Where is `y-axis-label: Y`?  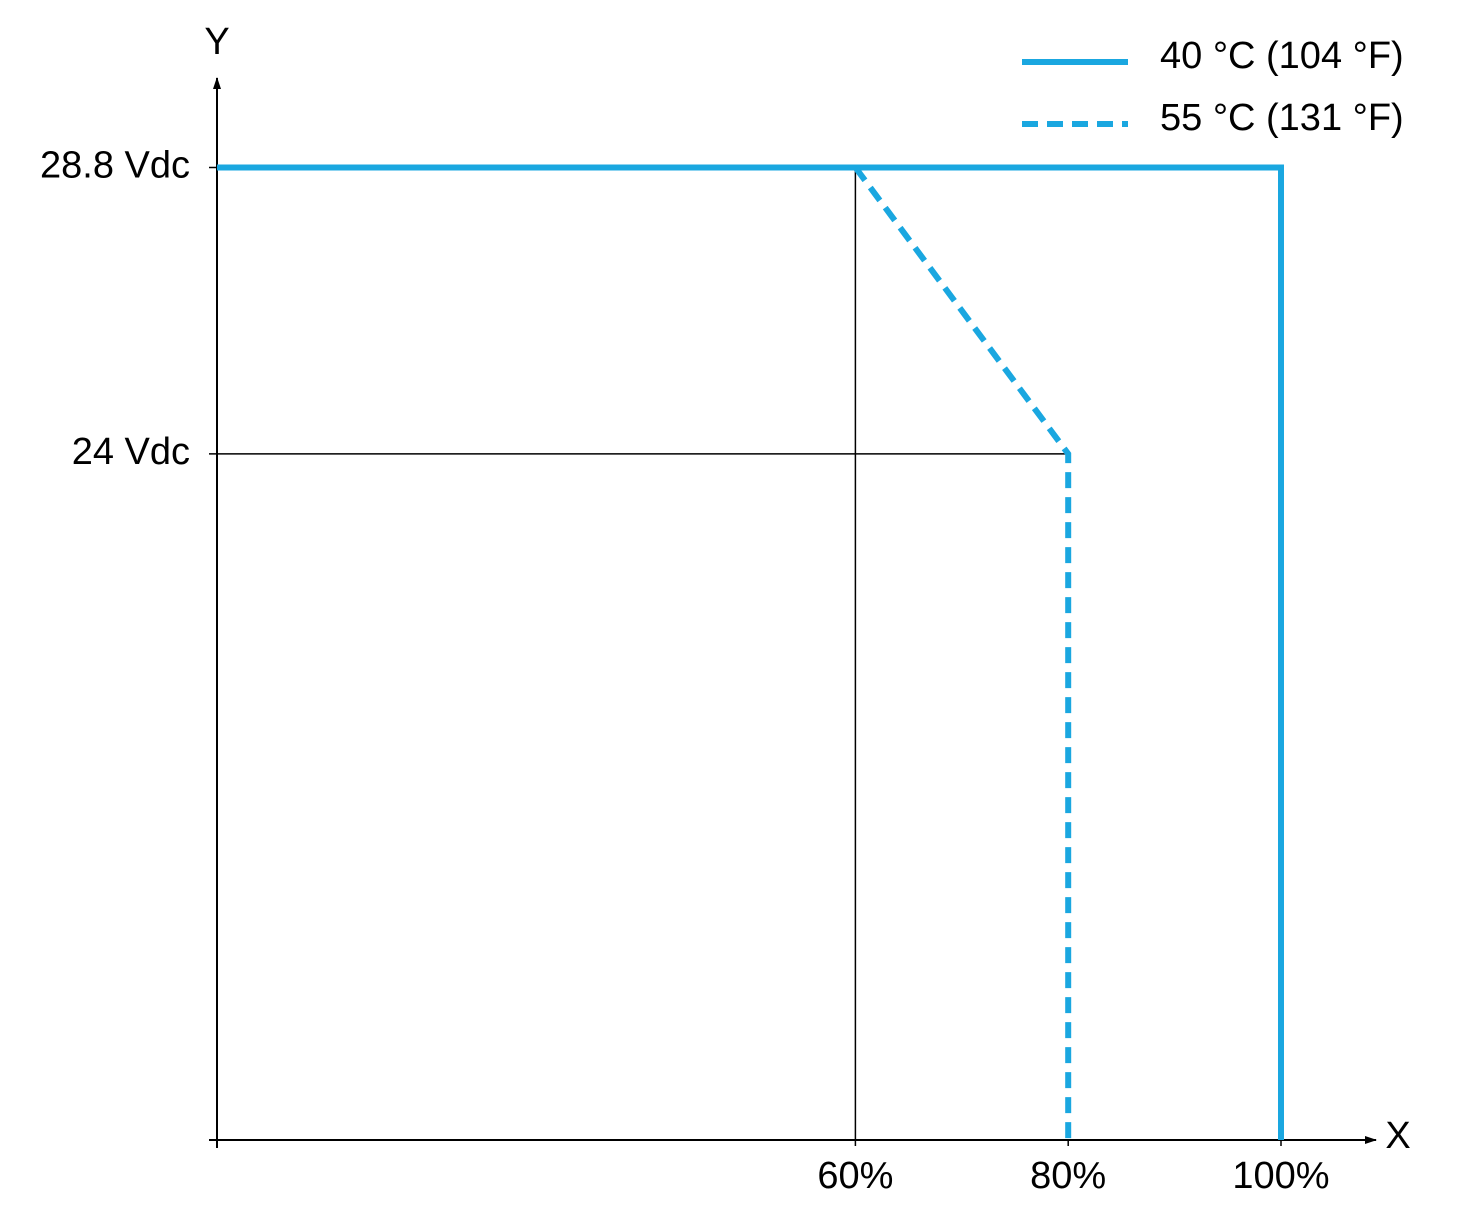 y-axis-label: Y is located at coordinates (216, 42).